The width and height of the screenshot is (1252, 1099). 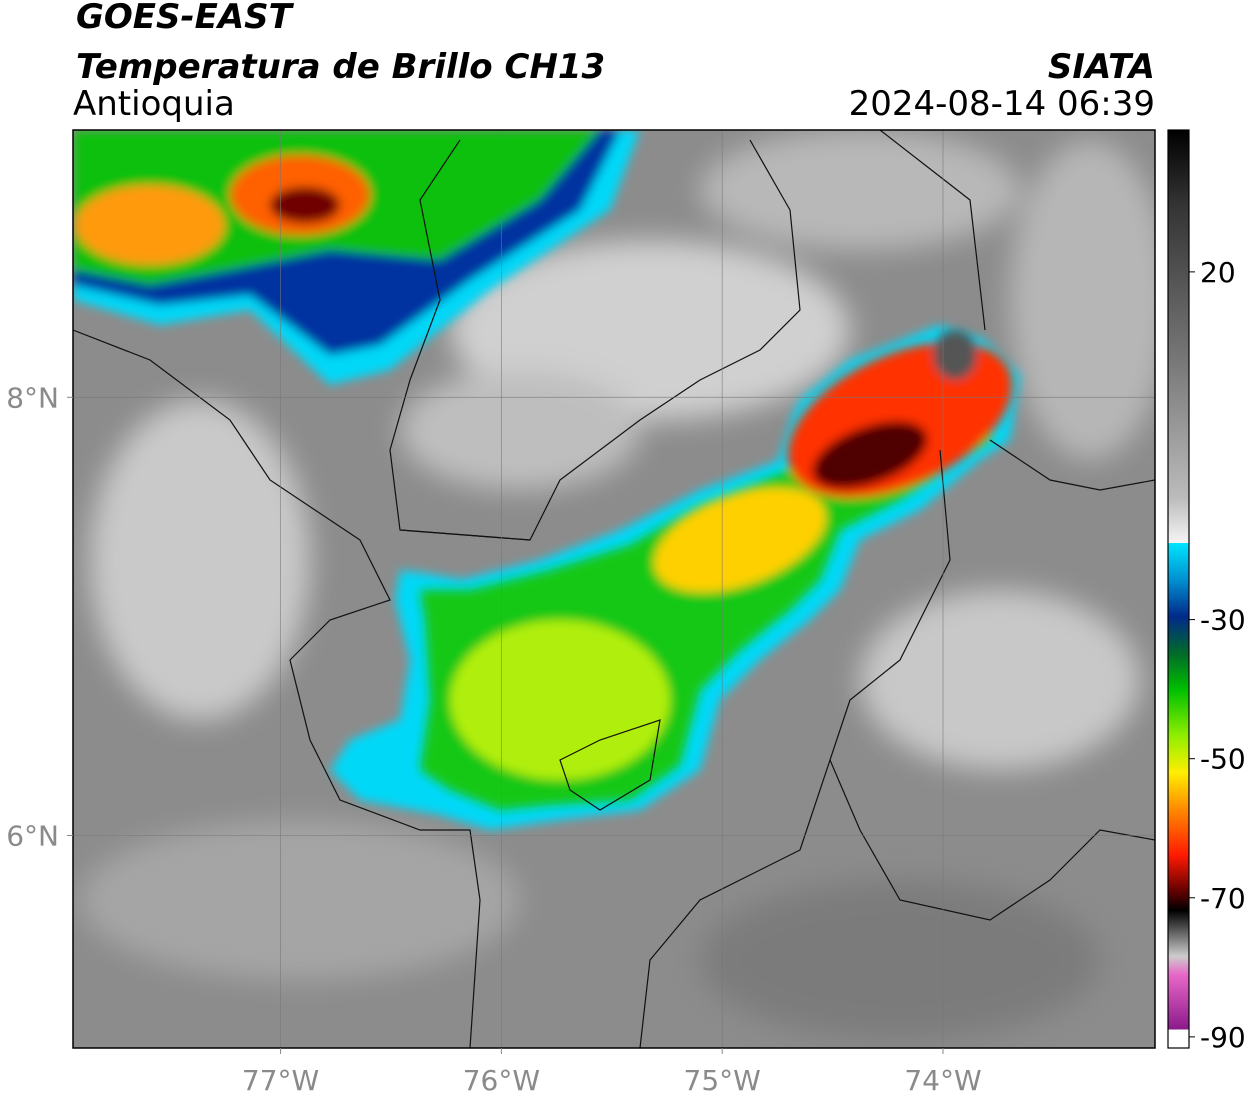 What do you see at coordinates (942, 1080) in the screenshot?
I see `lon-label: 74°W` at bounding box center [942, 1080].